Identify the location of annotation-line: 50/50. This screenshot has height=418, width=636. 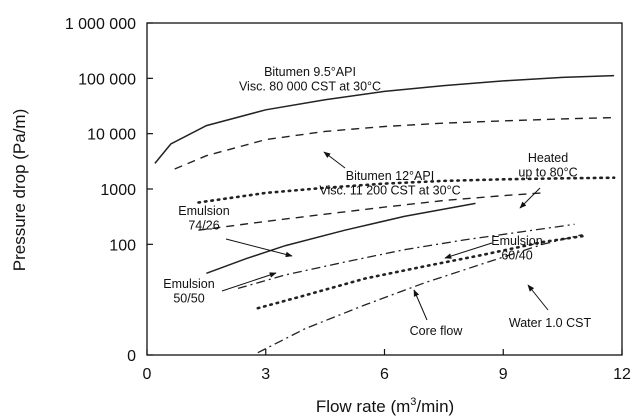
(188, 299).